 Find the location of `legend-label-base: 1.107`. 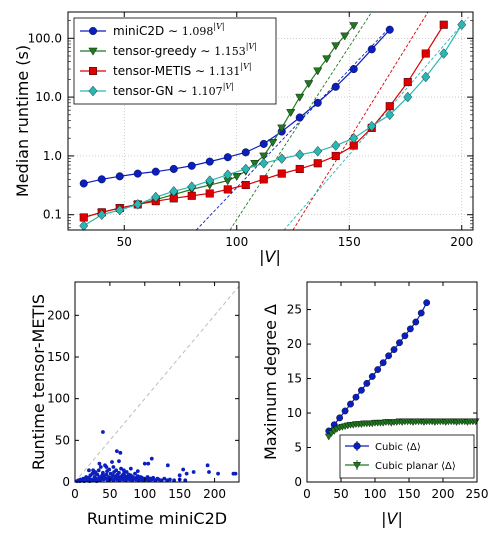

legend-label-base: 1.107 is located at coordinates (207, 91).